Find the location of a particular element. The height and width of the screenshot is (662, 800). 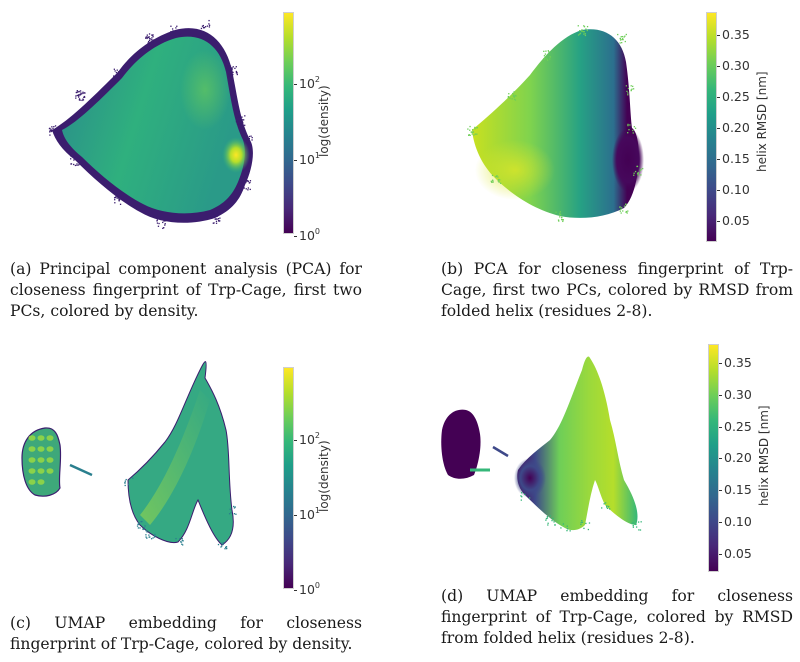

umap-island-low-rmsd is located at coordinates (461, 444).